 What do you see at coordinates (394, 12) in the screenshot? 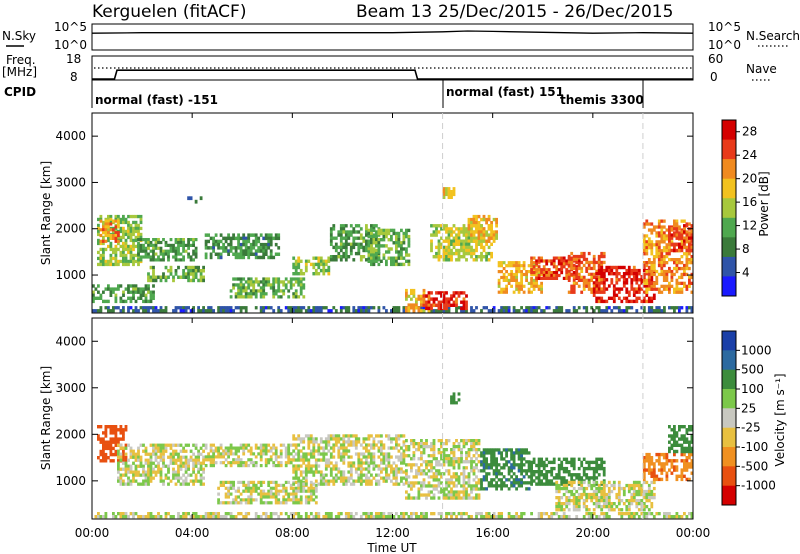
I see `beam-title: Beam 13` at bounding box center [394, 12].